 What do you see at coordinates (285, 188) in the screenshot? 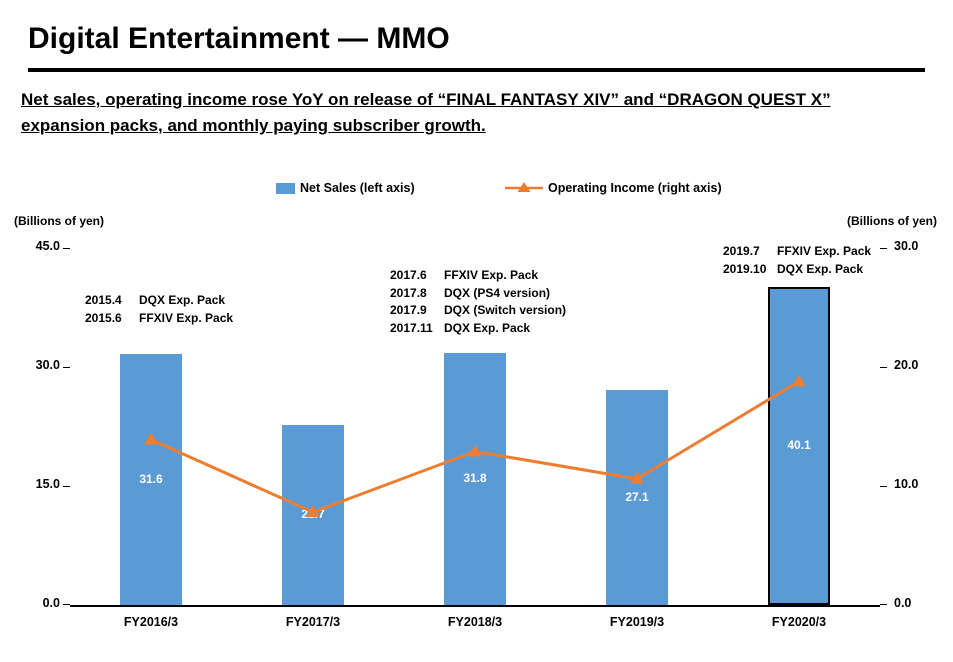
I see `net-sales-swatch-icon` at bounding box center [285, 188].